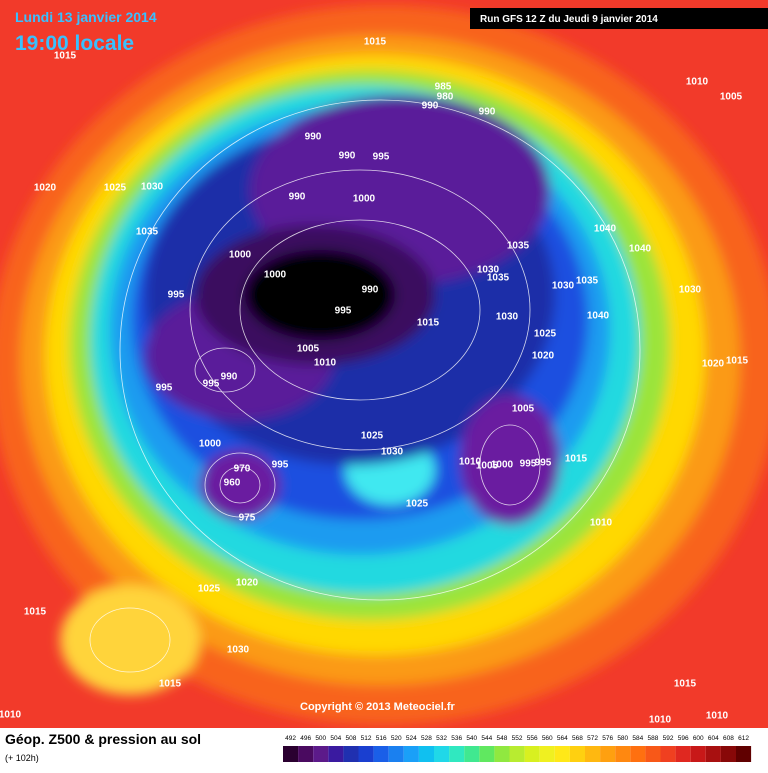  I want to click on colorbar-label: 512, so click(366, 738).